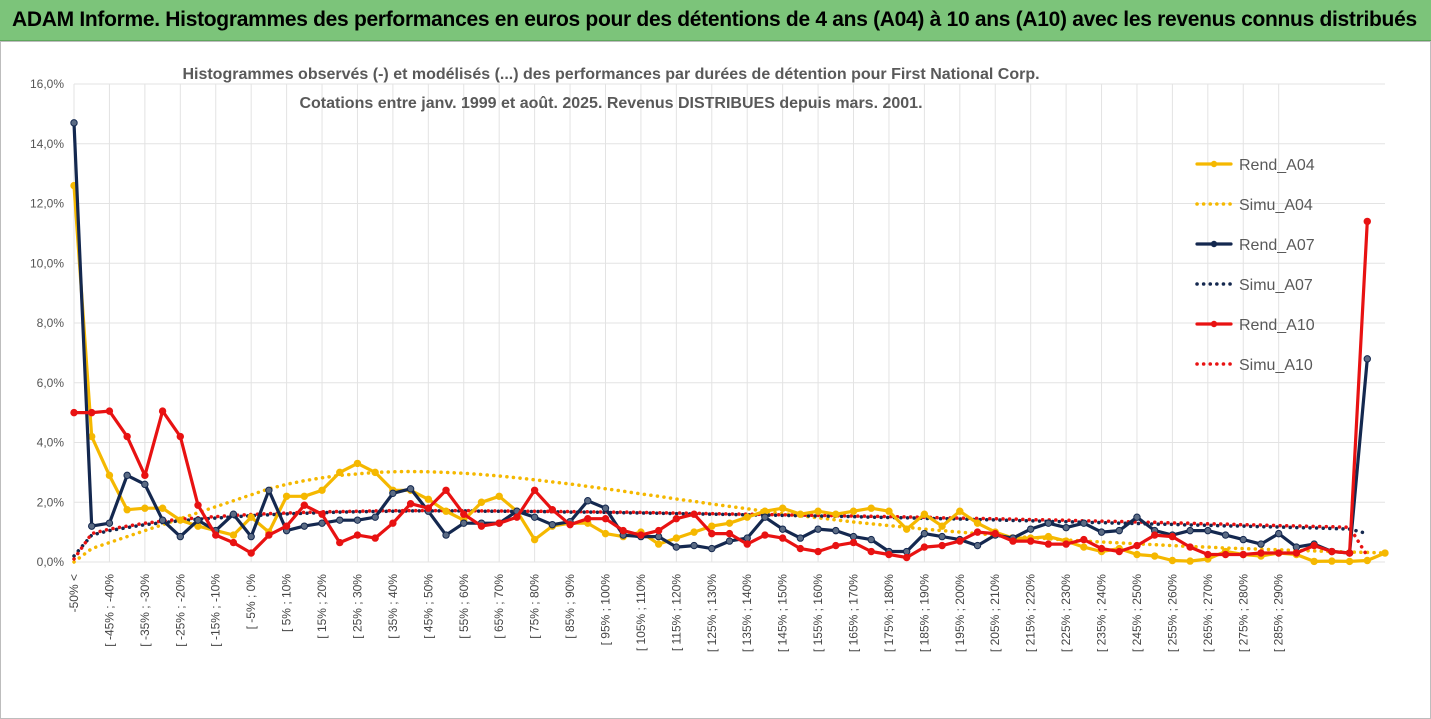  Describe the element at coordinates (1243, 613) in the screenshot. I see `x-tick-label: [ 275% ; 280%` at that location.